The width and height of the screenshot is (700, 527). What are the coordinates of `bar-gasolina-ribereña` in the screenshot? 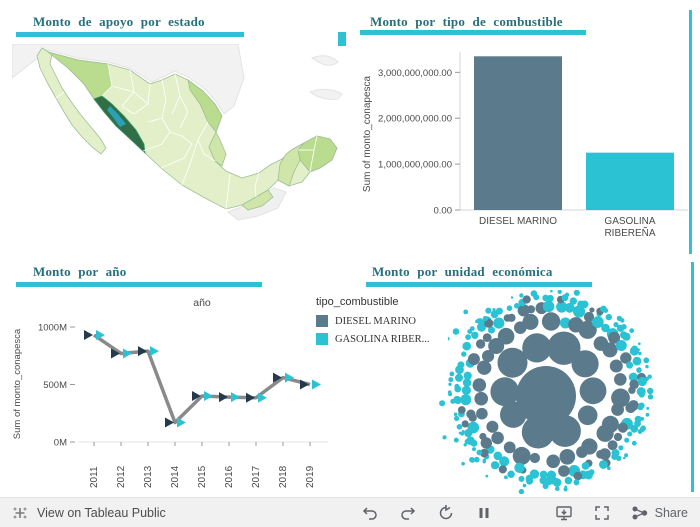 It's located at (630, 181).